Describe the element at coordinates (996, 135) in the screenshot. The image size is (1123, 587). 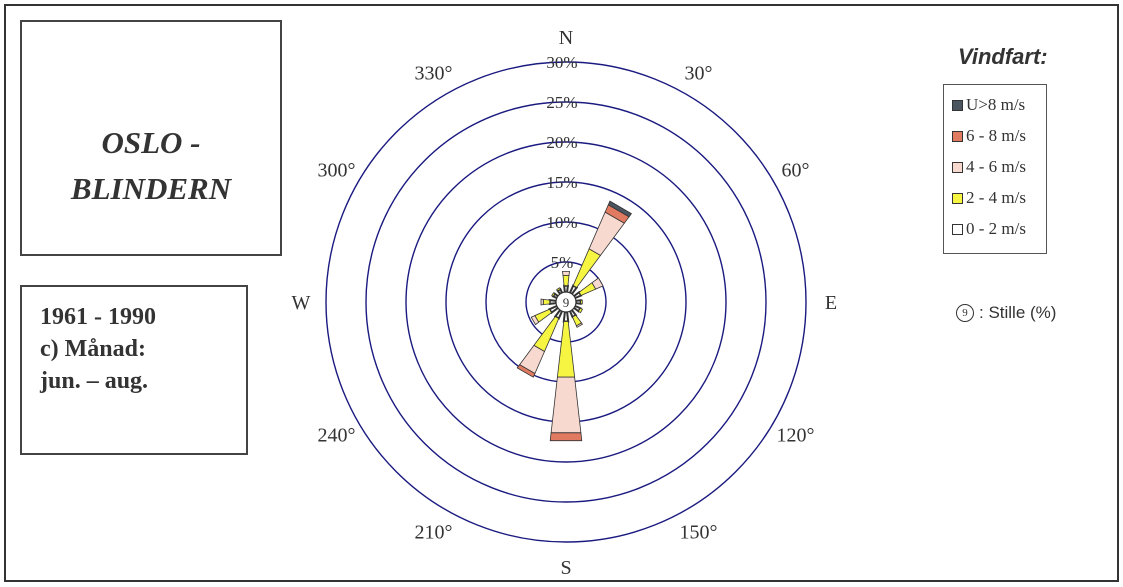
I see `legend-label: 6 - 8 m/s` at that location.